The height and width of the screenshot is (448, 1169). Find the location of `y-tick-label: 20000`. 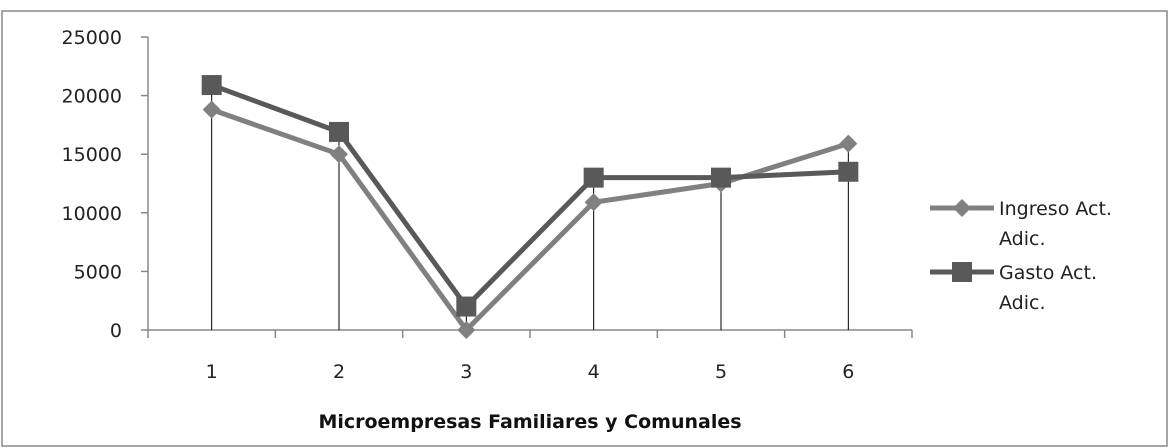

y-tick-label: 20000 is located at coordinates (92, 97).